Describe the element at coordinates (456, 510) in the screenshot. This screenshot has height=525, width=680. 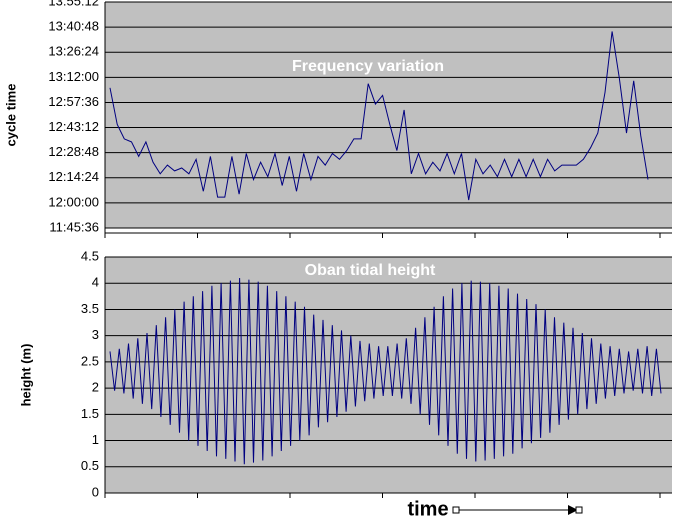
I see `arrow-start` at that location.